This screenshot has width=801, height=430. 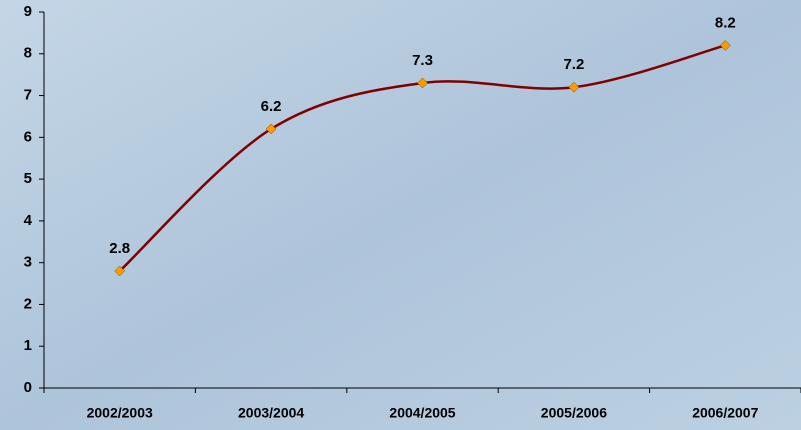 What do you see at coordinates (28, 303) in the screenshot?
I see `y-tick-label: 2` at bounding box center [28, 303].